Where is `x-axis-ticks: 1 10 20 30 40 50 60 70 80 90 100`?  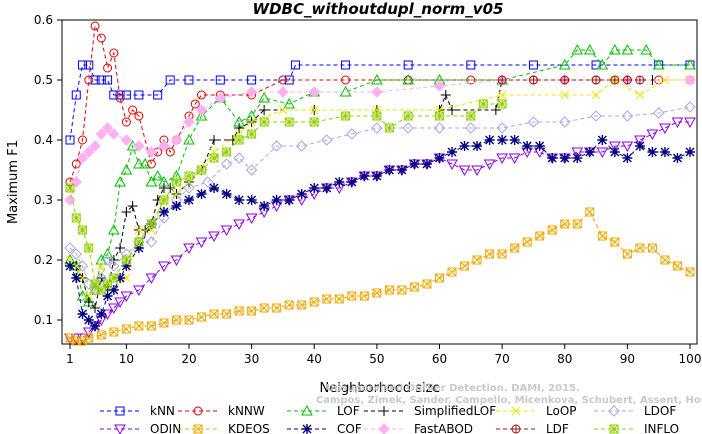 x-axis-ticks: 1 10 20 30 40 50 60 70 80 90 100 is located at coordinates (383, 355).